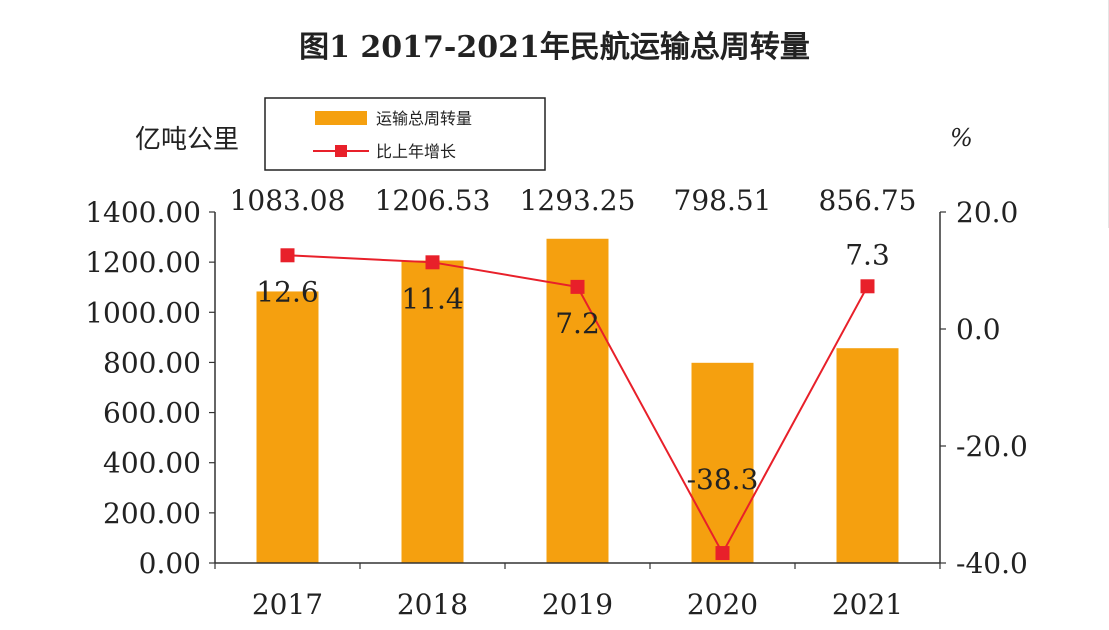 This screenshot has width=1109, height=630. Describe the element at coordinates (143, 262) in the screenshot. I see `y-left-tick-label: 1200.00` at that location.